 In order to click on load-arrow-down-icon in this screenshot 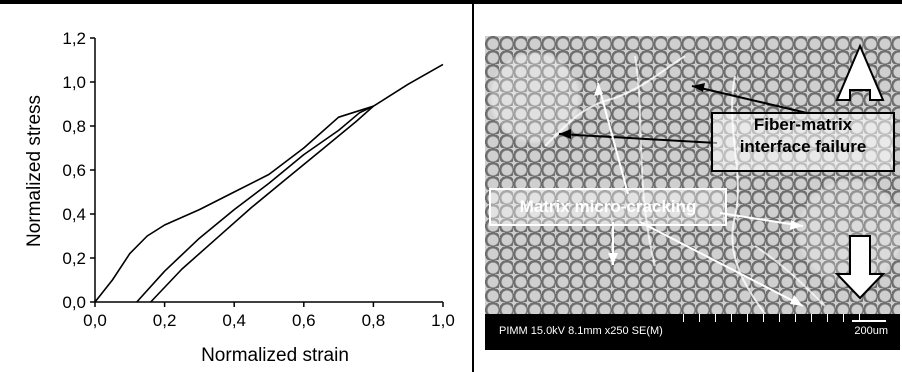, I will do `click(860, 267)`.